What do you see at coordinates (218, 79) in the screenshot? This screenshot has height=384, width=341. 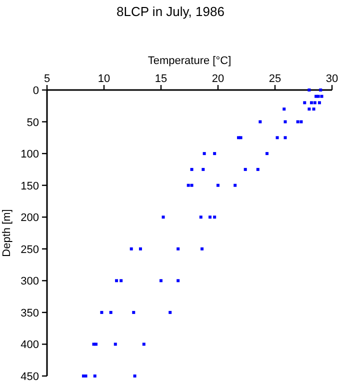 I see `x-tick-label: 20` at bounding box center [218, 79].